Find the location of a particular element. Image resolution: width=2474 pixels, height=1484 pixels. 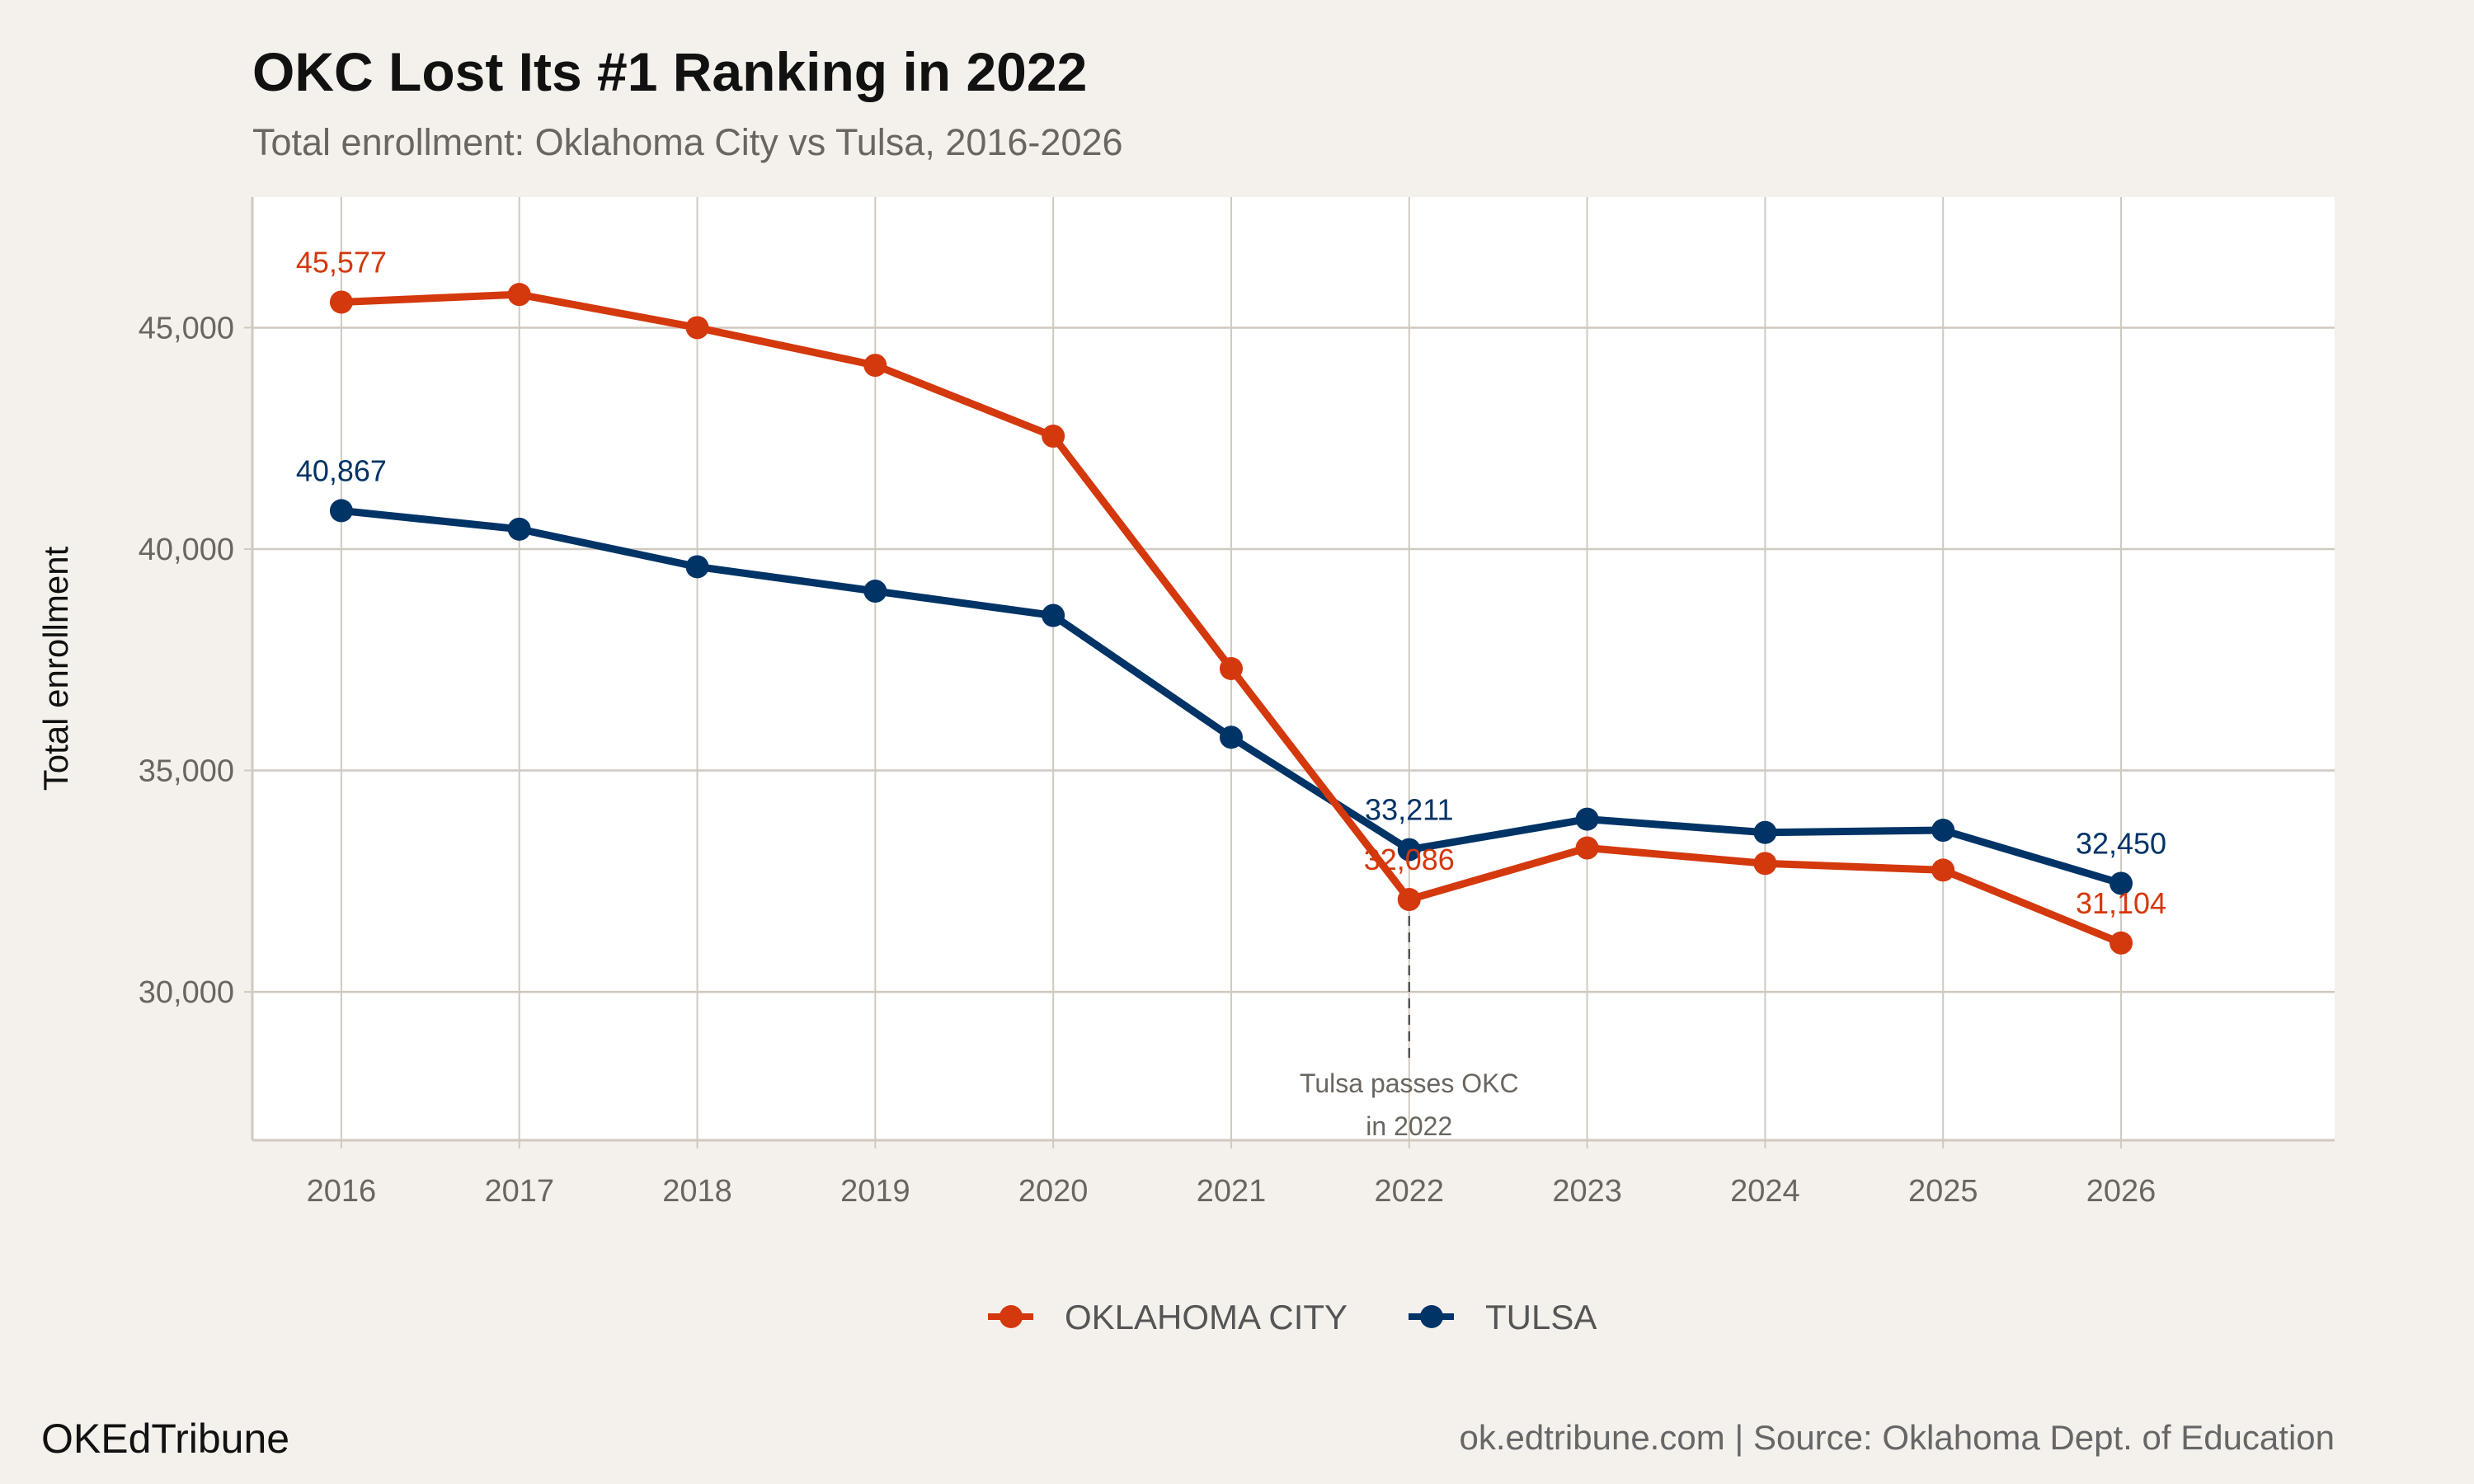

x-tick-label: 2018 is located at coordinates (697, 1191).